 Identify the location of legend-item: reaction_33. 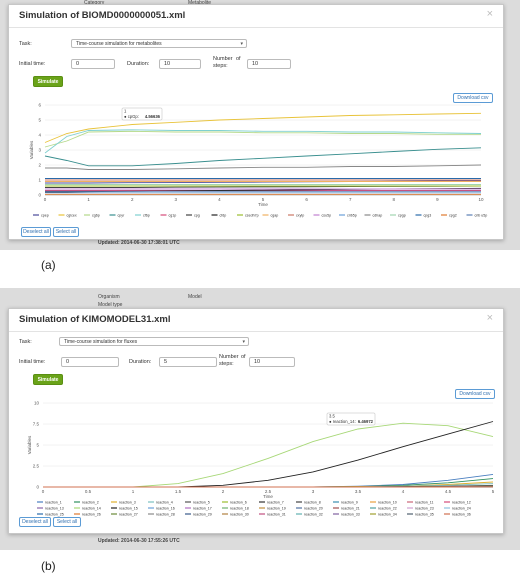
(350, 514).